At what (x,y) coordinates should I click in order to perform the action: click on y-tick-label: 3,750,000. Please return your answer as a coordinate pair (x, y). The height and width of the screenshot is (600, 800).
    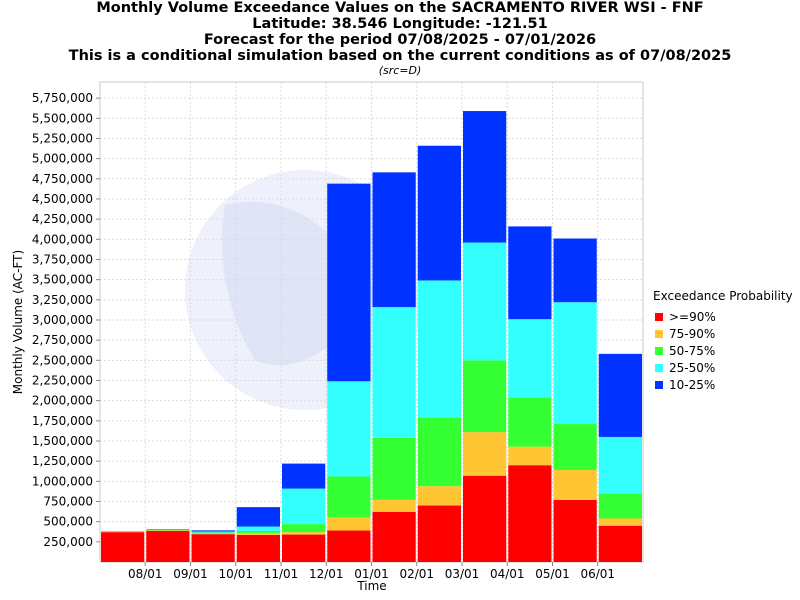
    Looking at the image, I should click on (62, 259).